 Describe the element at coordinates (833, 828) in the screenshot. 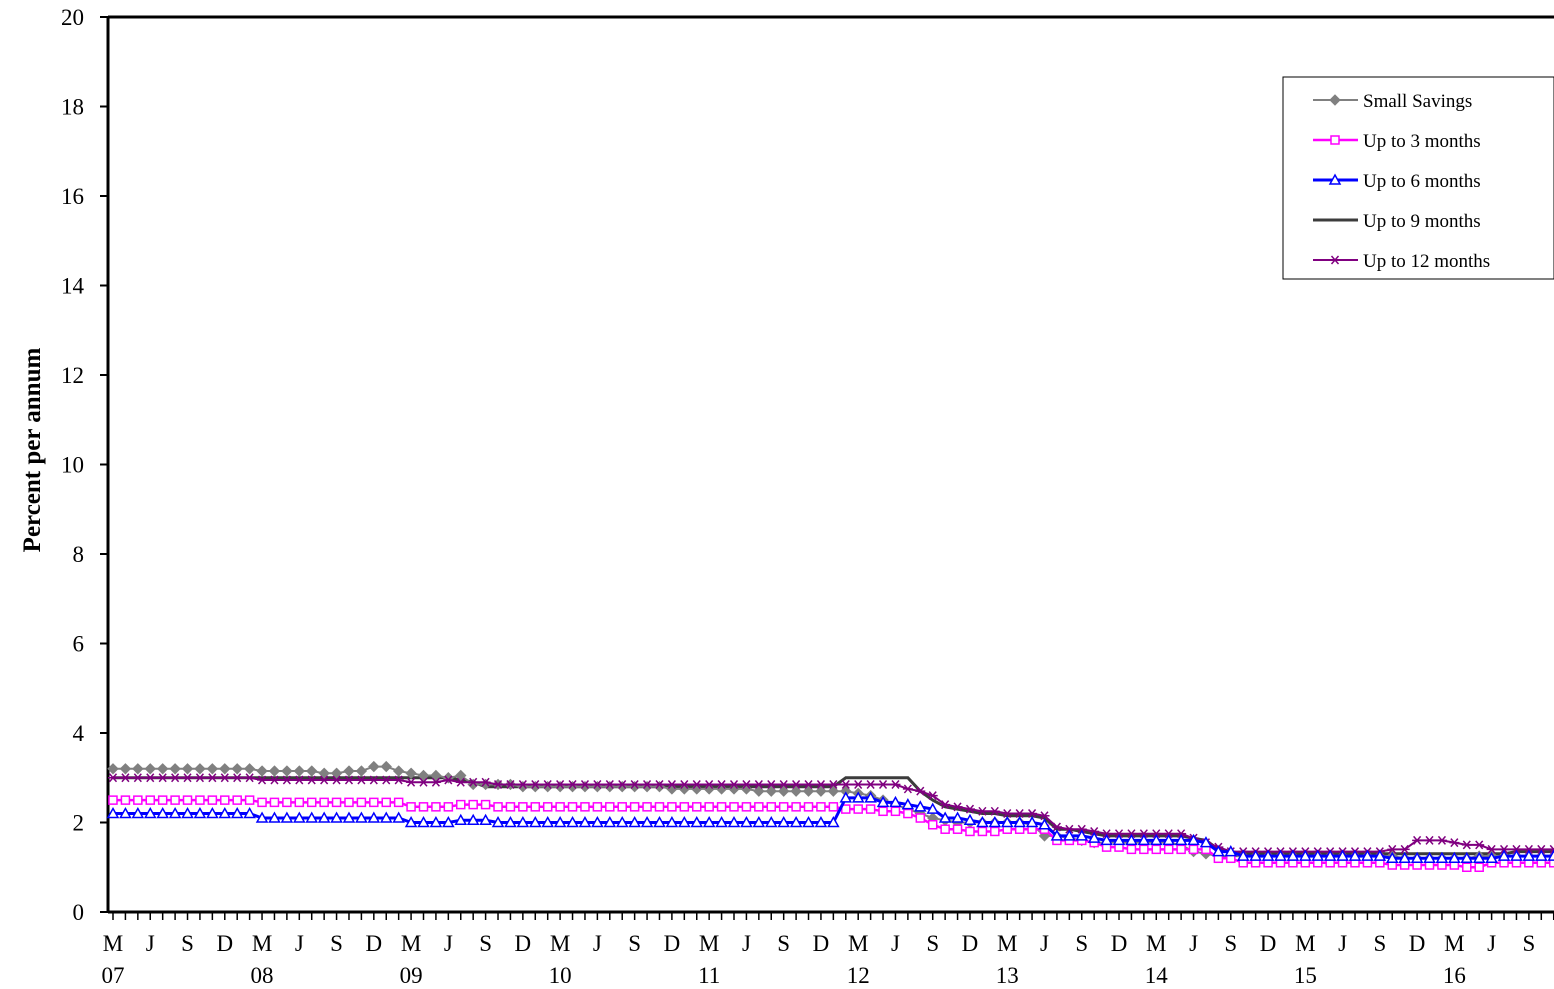

I see `series-line` at that location.